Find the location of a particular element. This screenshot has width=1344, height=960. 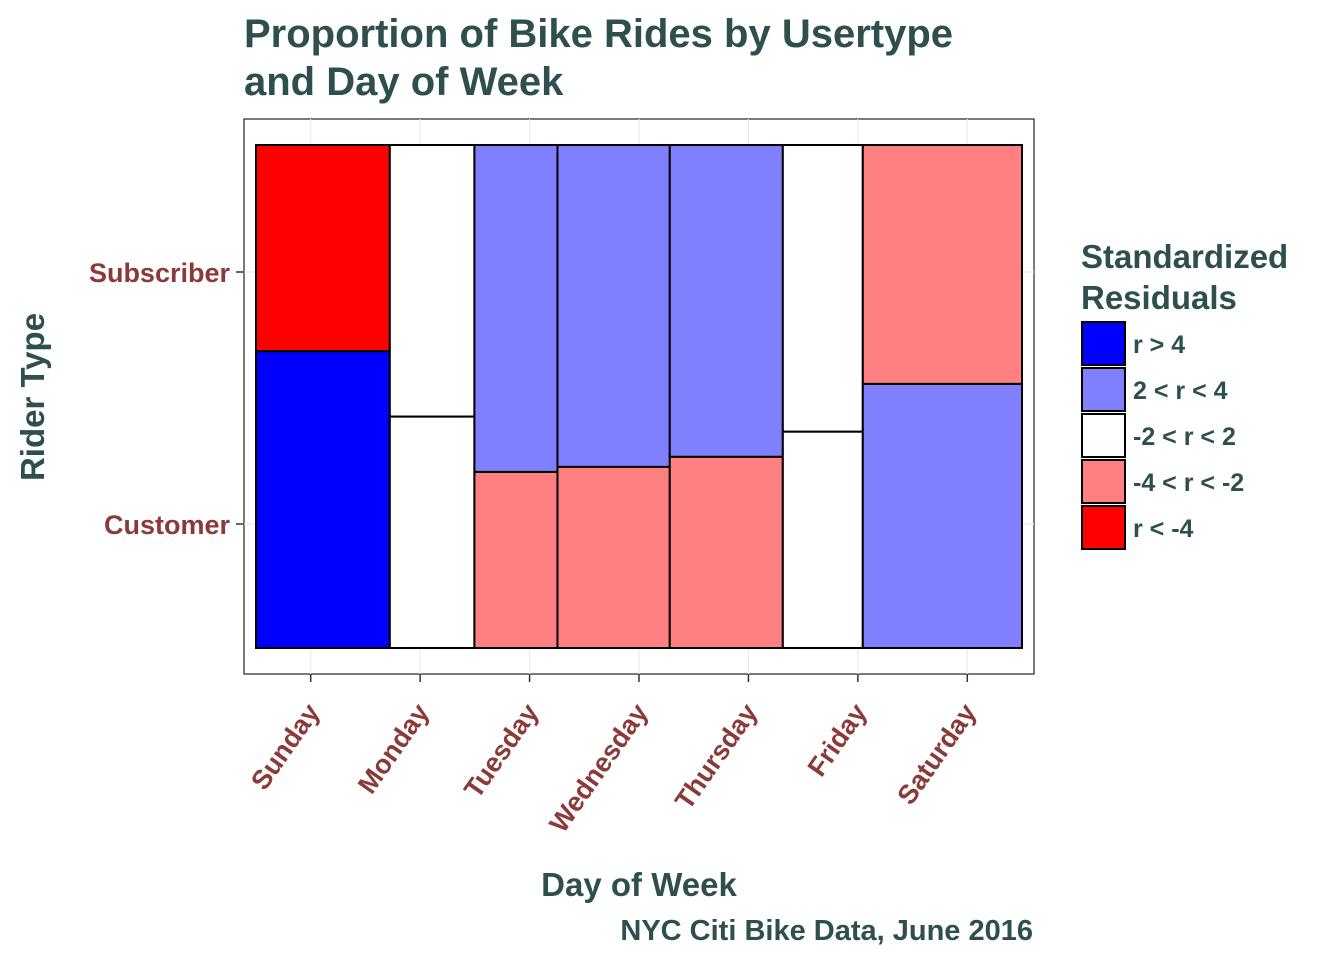

tile-subscriber-tuesday is located at coordinates (516, 308).